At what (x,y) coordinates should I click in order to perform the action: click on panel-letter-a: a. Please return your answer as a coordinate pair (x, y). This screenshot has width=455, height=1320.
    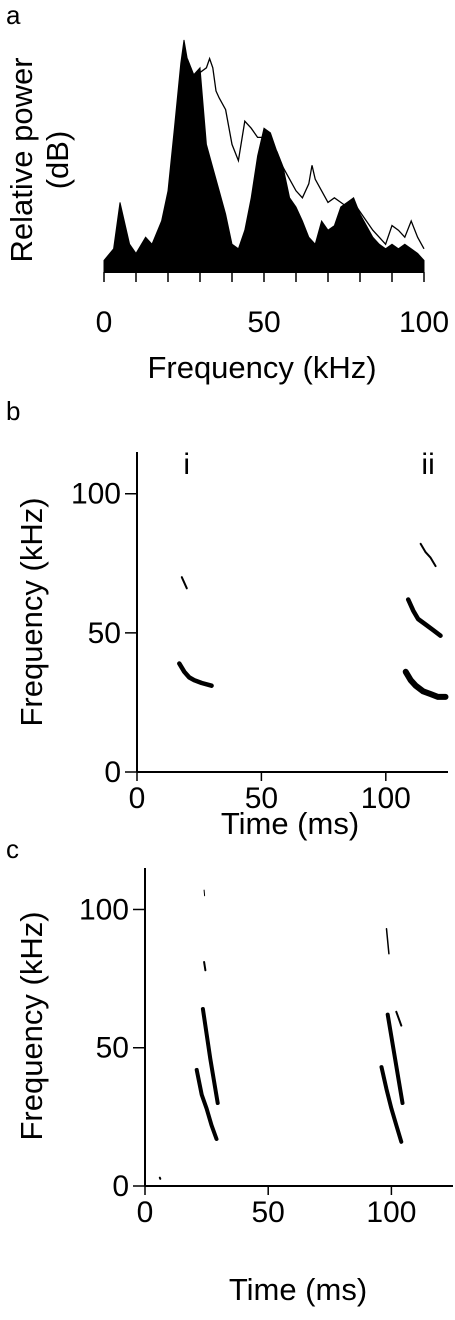
    Looking at the image, I should click on (13, 15).